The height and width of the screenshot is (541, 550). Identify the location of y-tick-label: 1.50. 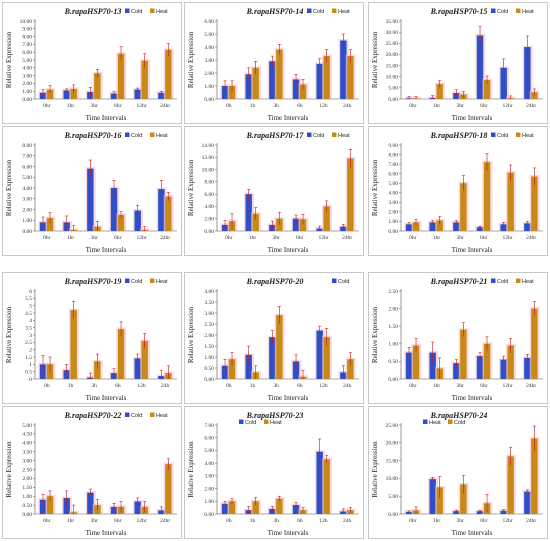
(393, 327).